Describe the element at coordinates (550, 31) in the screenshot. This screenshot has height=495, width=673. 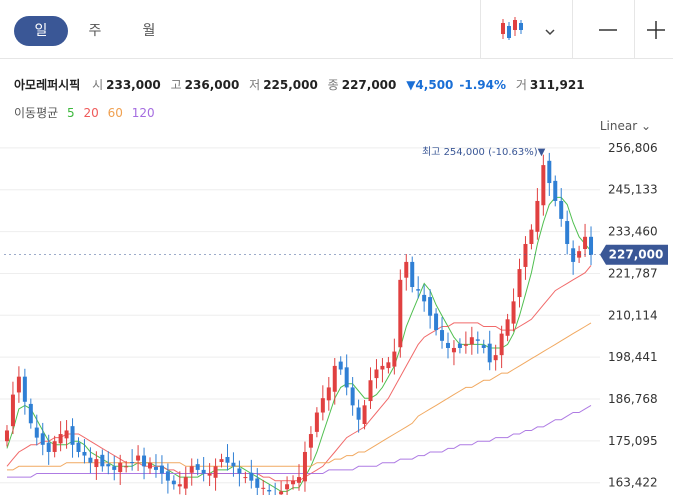
I see `chevron-down-icon` at that location.